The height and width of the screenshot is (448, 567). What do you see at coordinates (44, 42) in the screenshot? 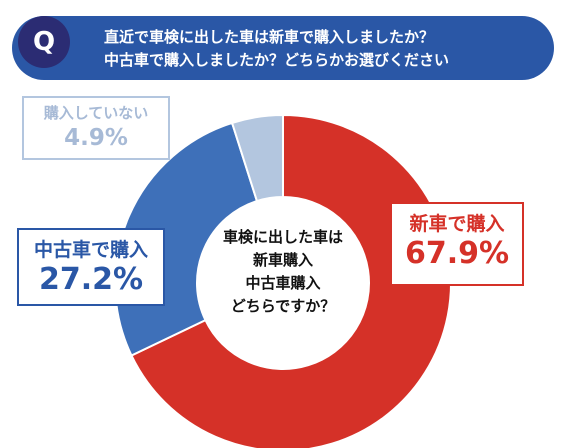
I see `question-badge: Q` at bounding box center [44, 42].